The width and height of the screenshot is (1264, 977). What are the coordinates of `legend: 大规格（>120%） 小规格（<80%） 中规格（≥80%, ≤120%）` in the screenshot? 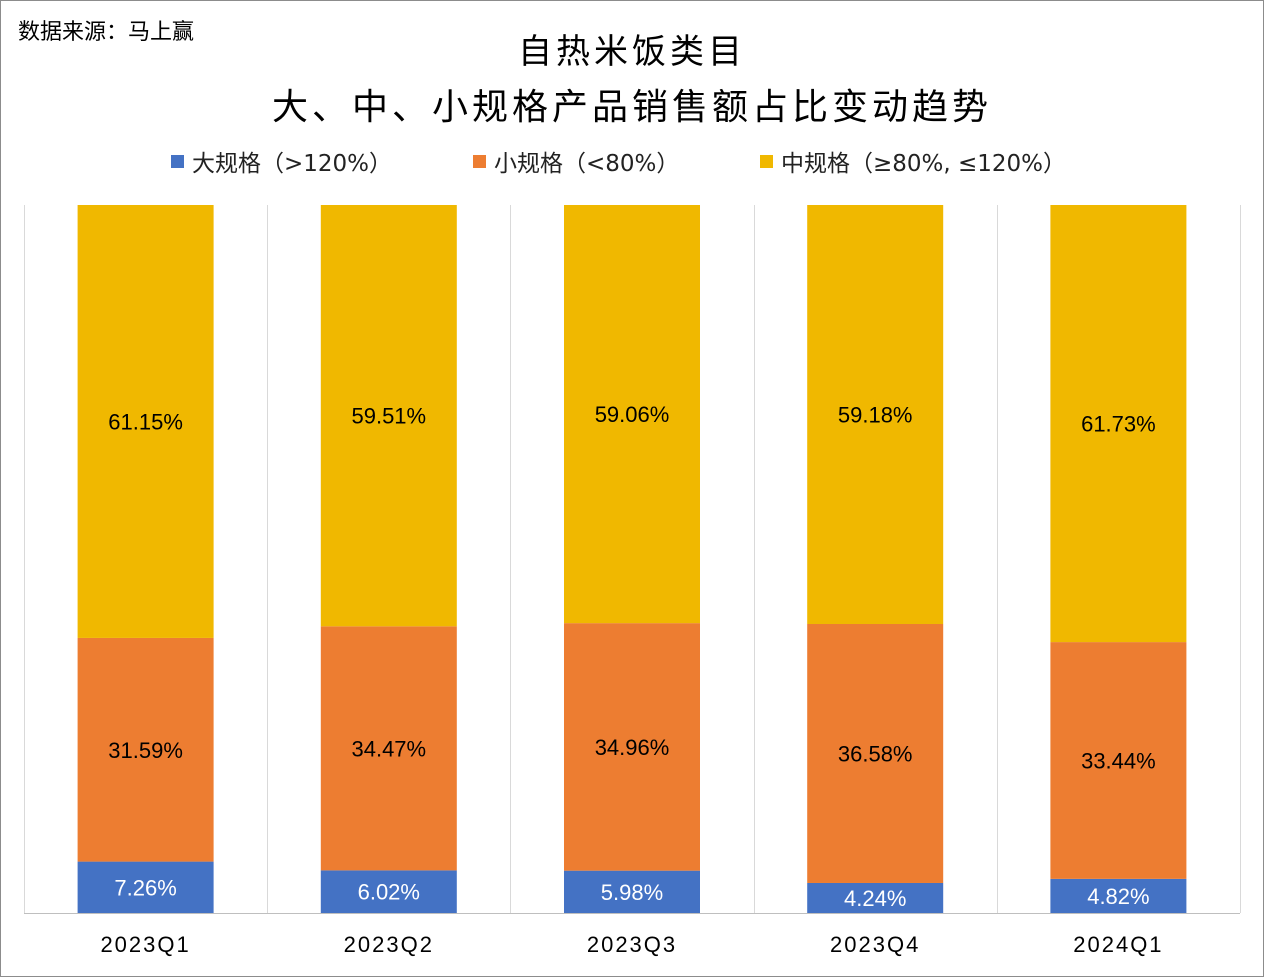 It's located at (632, 161).